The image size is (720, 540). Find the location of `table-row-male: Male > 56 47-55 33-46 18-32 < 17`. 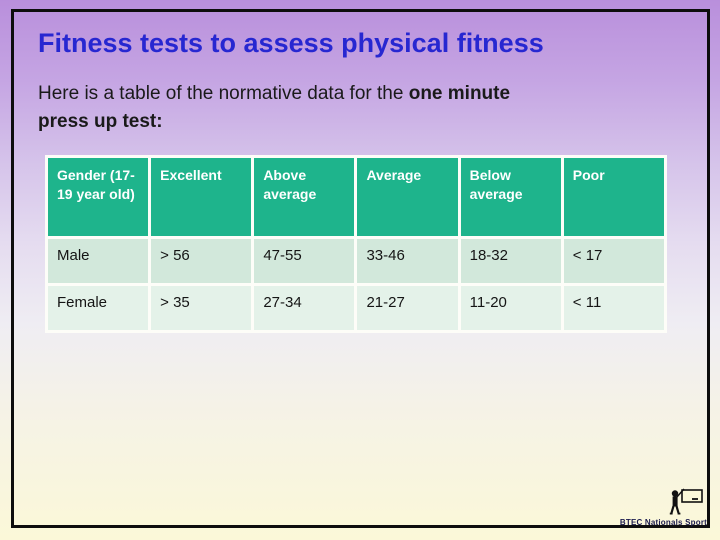

table-row-male: Male > 56 47-55 33-46 18-32 < 17 is located at coordinates (356, 261).